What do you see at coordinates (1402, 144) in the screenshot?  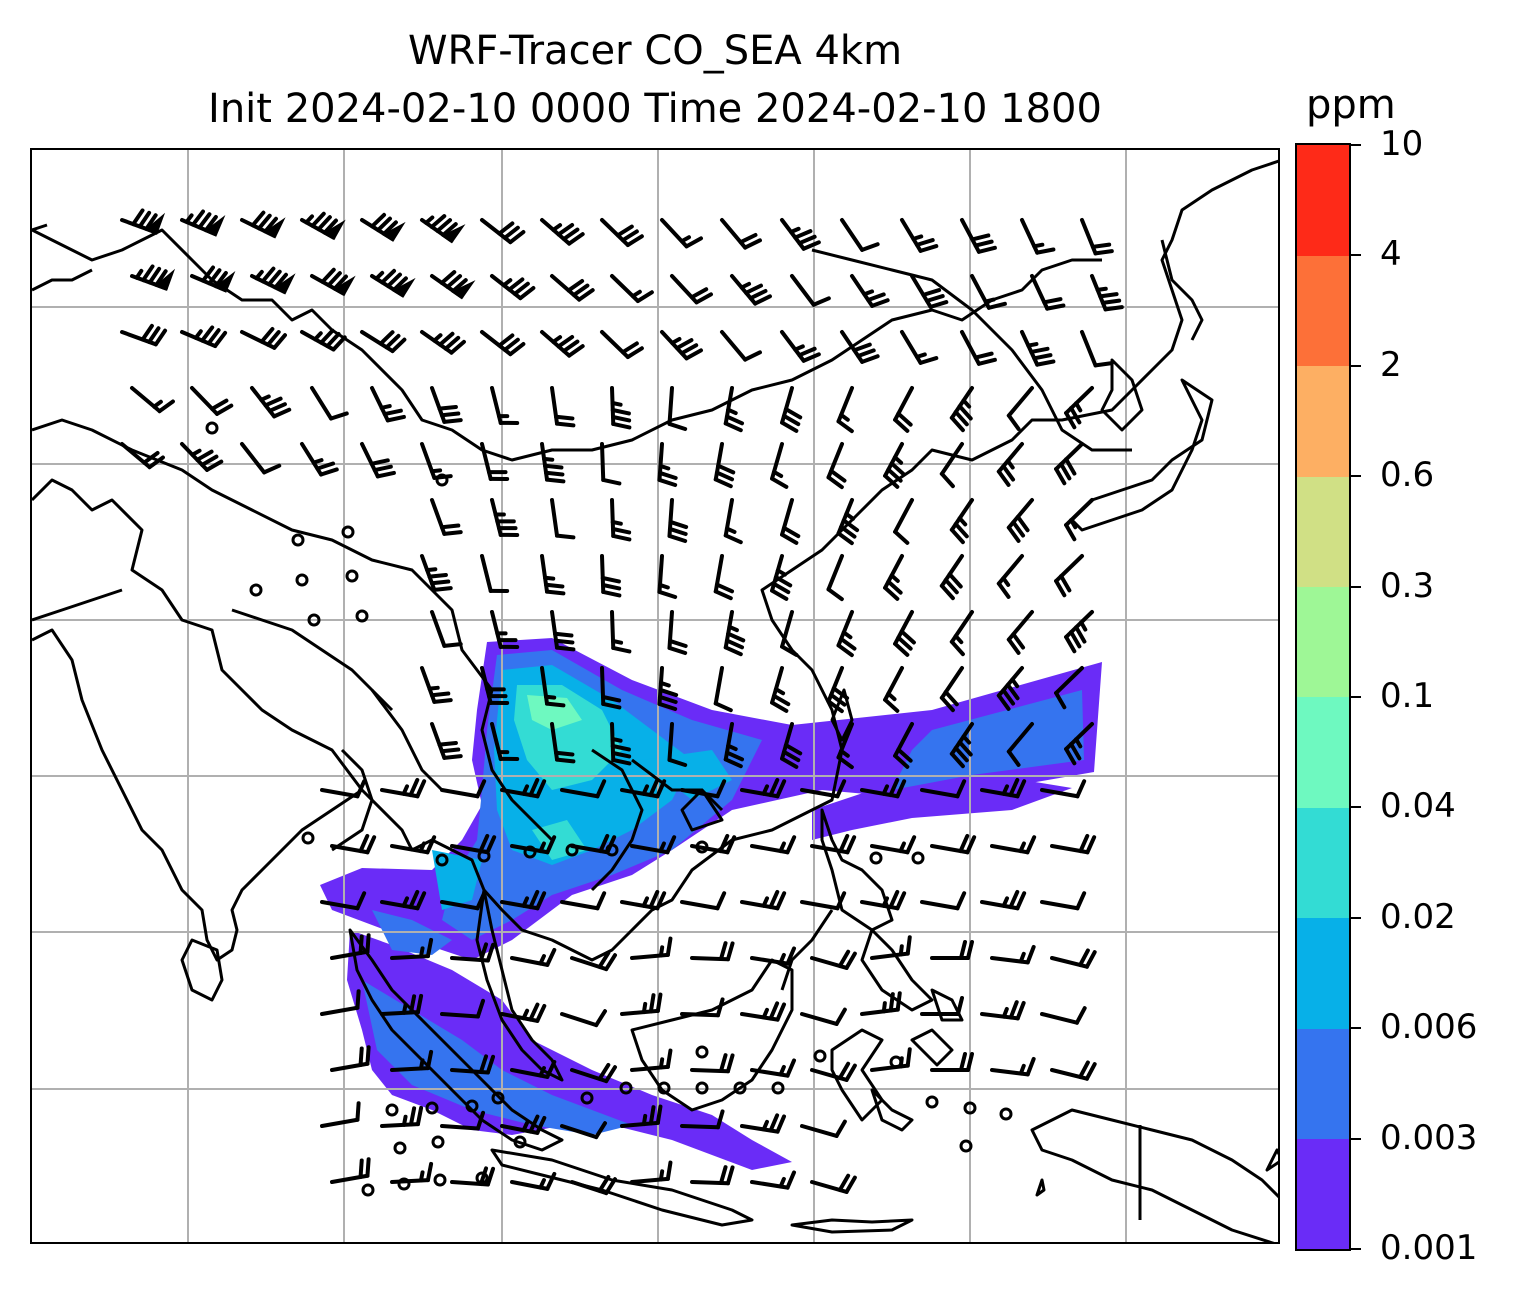 I see `colorbar-tick-label: 10` at bounding box center [1402, 144].